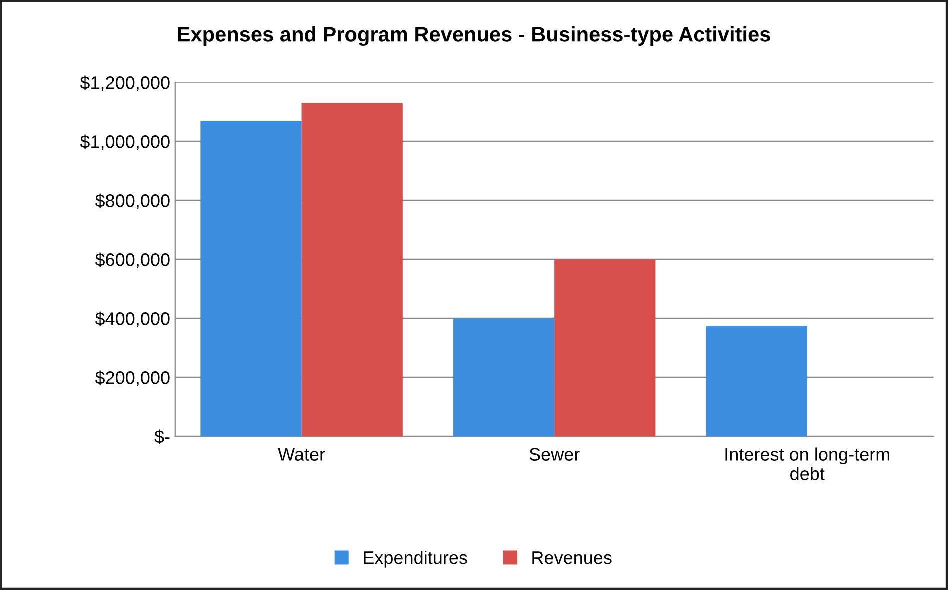 The image size is (948, 590). What do you see at coordinates (125, 142) in the screenshot?
I see `y-tick-label: $1,000,000` at bounding box center [125, 142].